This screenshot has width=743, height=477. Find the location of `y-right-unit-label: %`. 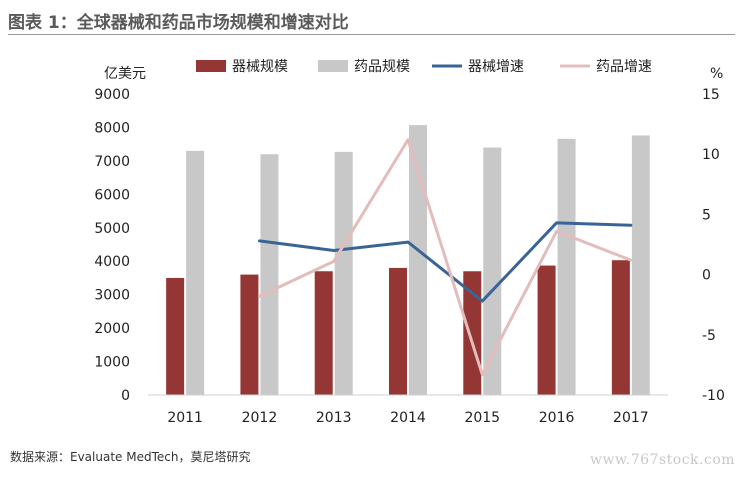

y-right-unit-label: % is located at coordinates (716, 74).